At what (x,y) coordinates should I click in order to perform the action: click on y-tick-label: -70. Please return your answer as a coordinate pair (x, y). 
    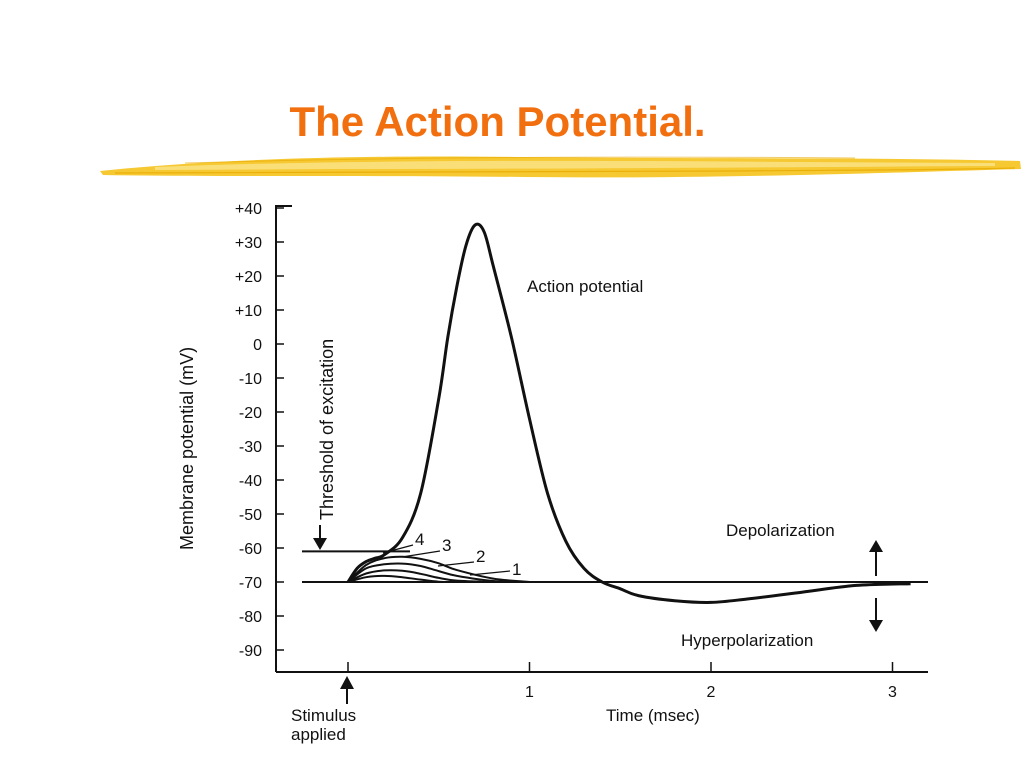
    Looking at the image, I should click on (250, 583).